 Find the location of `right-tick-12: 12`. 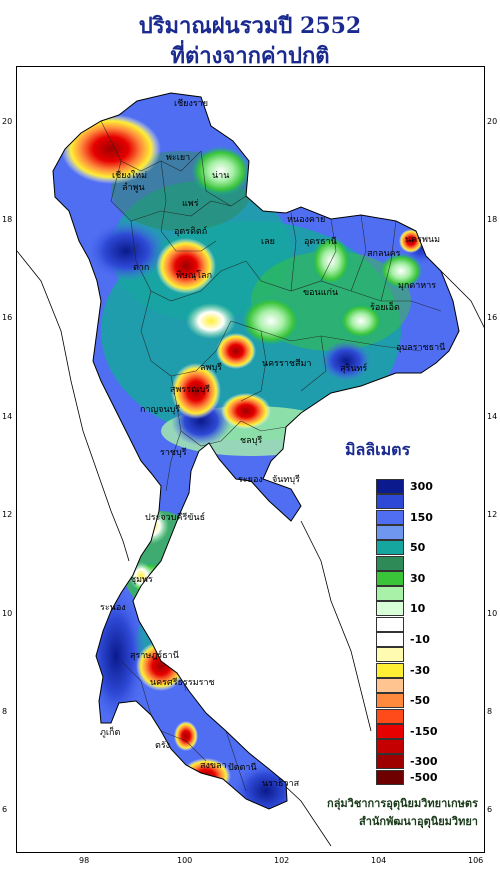

right-tick-12: 12 is located at coordinates (492, 514).